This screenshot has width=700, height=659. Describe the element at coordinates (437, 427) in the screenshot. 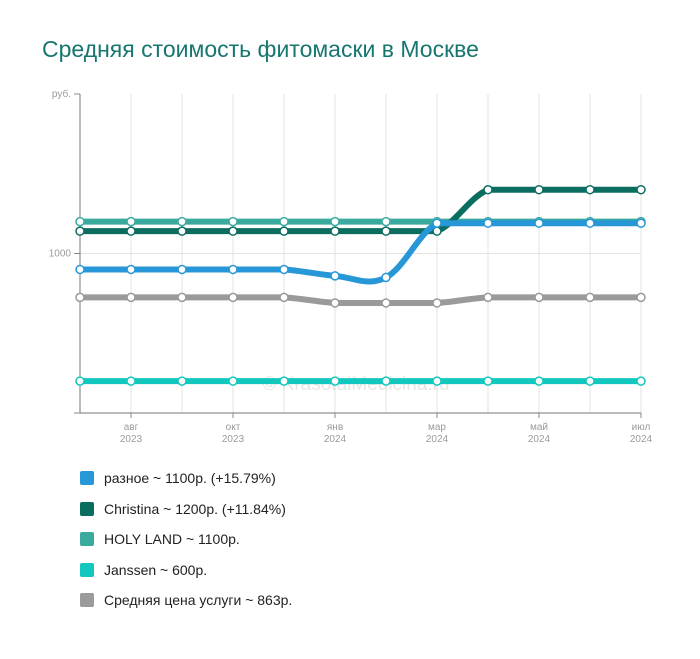

I see `x-tick-label: мар` at that location.